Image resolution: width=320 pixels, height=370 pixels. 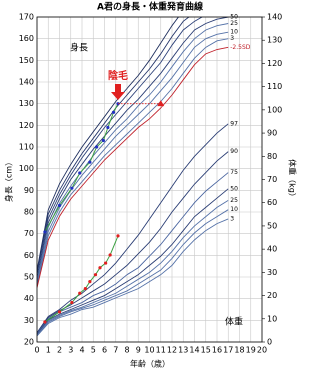 I want to click on curve-label: 25, so click(x=234, y=23).